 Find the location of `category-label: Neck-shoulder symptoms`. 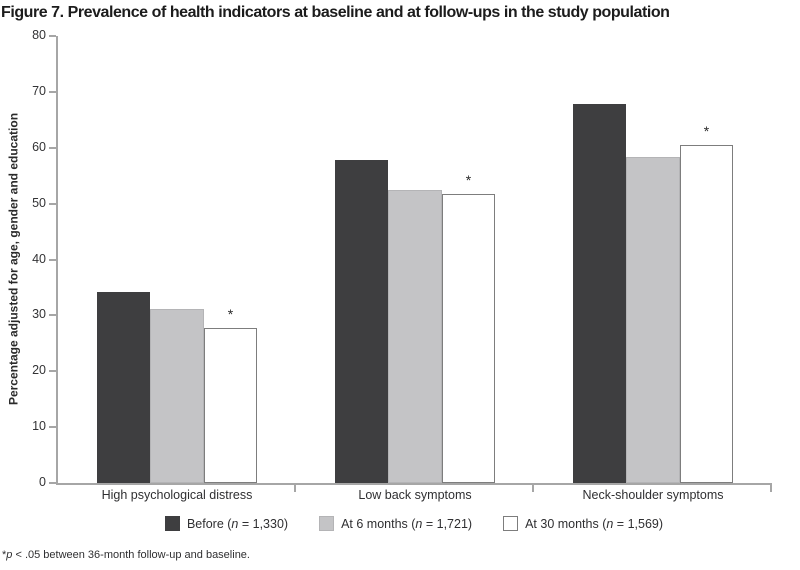

category-label: Neck-shoulder symptoms is located at coordinates (653, 495).